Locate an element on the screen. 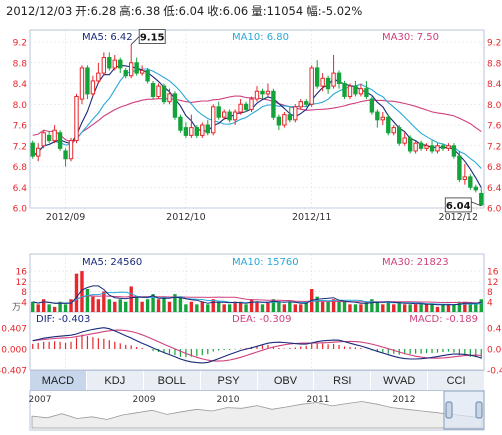 This screenshot has height=435, width=502. overview-right-handle is located at coordinates (479, 410).